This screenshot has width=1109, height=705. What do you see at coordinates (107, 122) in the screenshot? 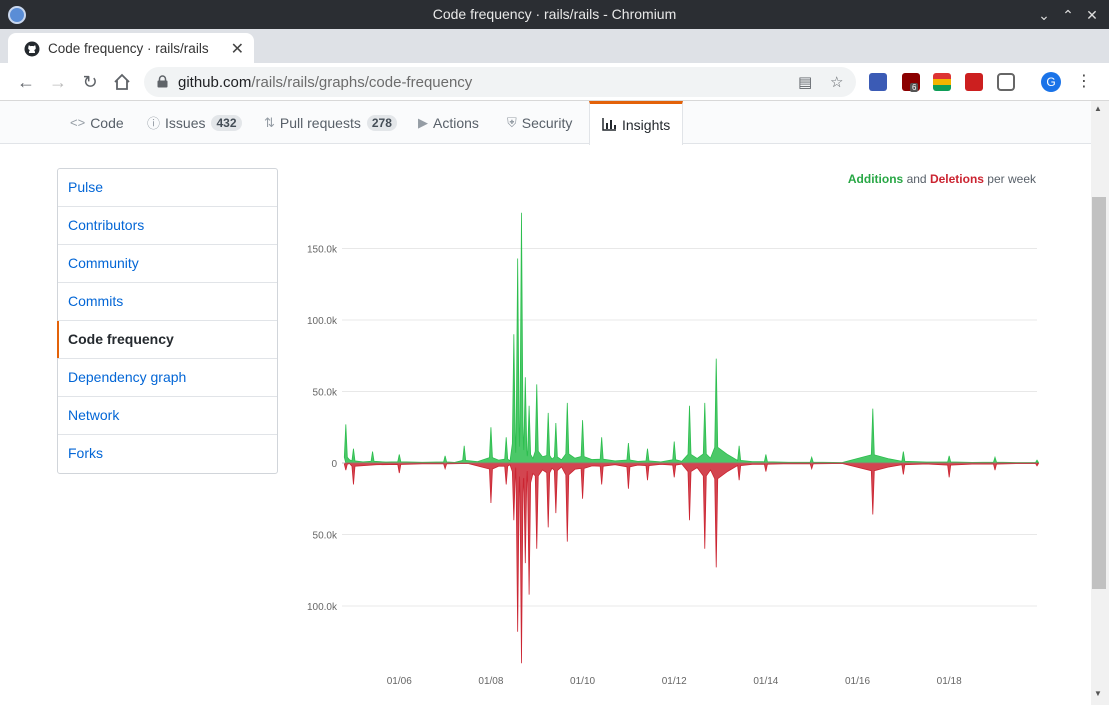
I see `tab-label: Code` at bounding box center [107, 122].